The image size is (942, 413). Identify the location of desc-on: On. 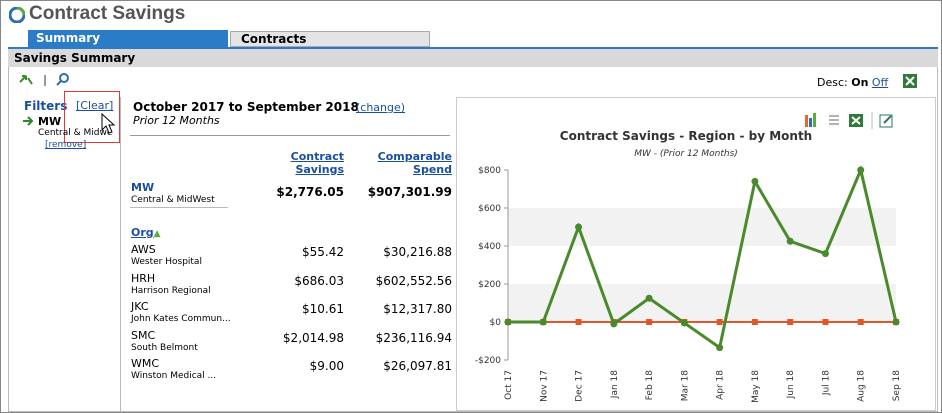
(860, 82).